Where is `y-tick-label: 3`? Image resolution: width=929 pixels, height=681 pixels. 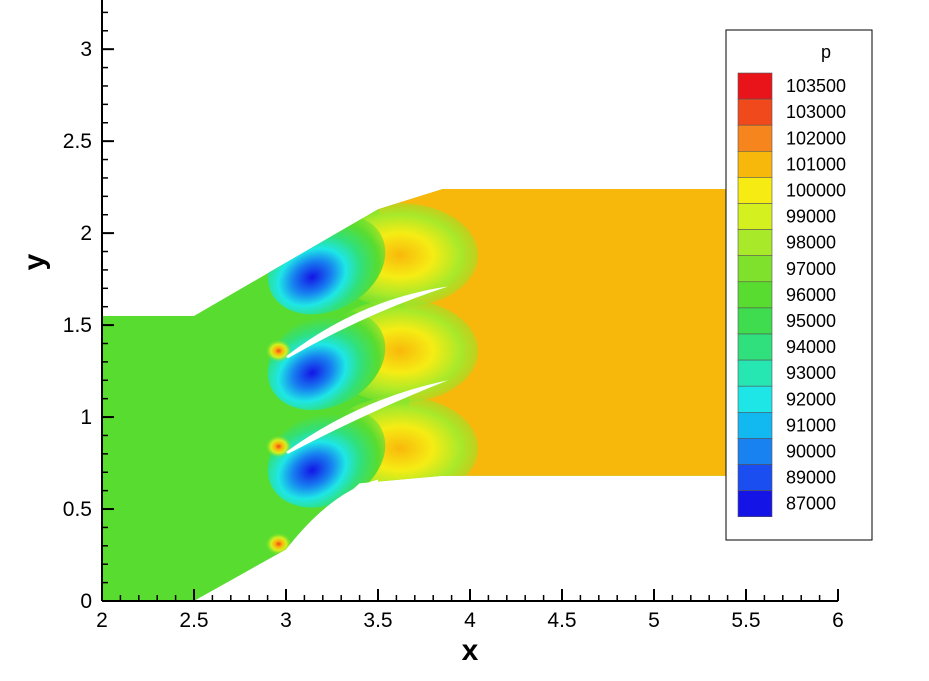 y-tick-label: 3 is located at coordinates (86, 49).